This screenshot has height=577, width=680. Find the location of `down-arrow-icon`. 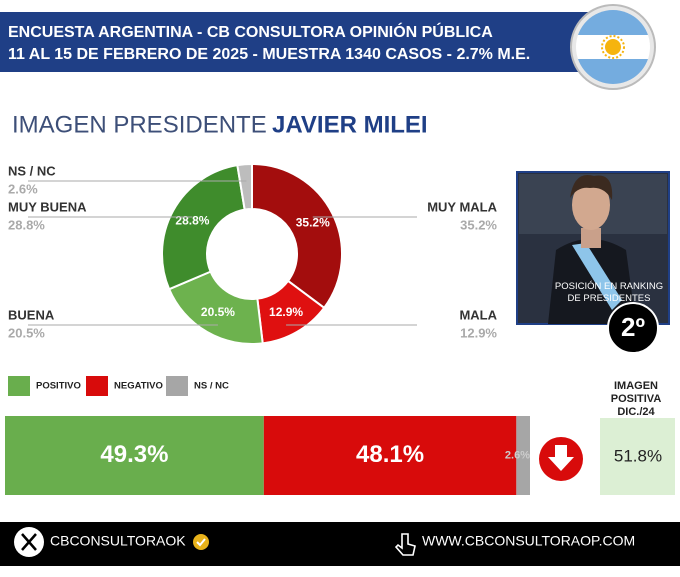

down-arrow-icon is located at coordinates (561, 459).